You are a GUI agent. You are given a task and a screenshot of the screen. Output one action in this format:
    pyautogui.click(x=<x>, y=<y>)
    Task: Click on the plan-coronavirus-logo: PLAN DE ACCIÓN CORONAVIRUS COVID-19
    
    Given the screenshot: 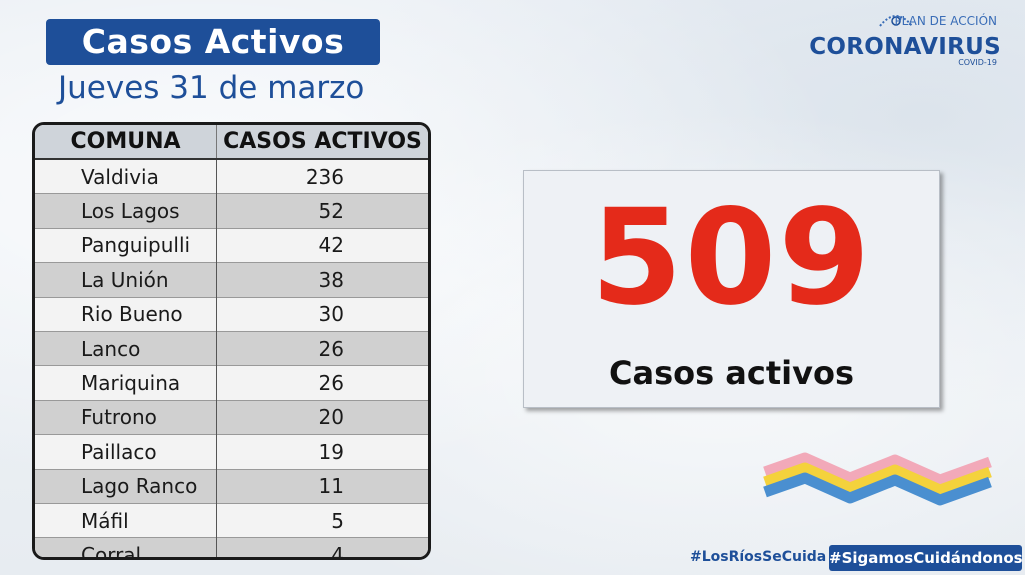 What is the action you would take?
    pyautogui.click(x=910, y=39)
    